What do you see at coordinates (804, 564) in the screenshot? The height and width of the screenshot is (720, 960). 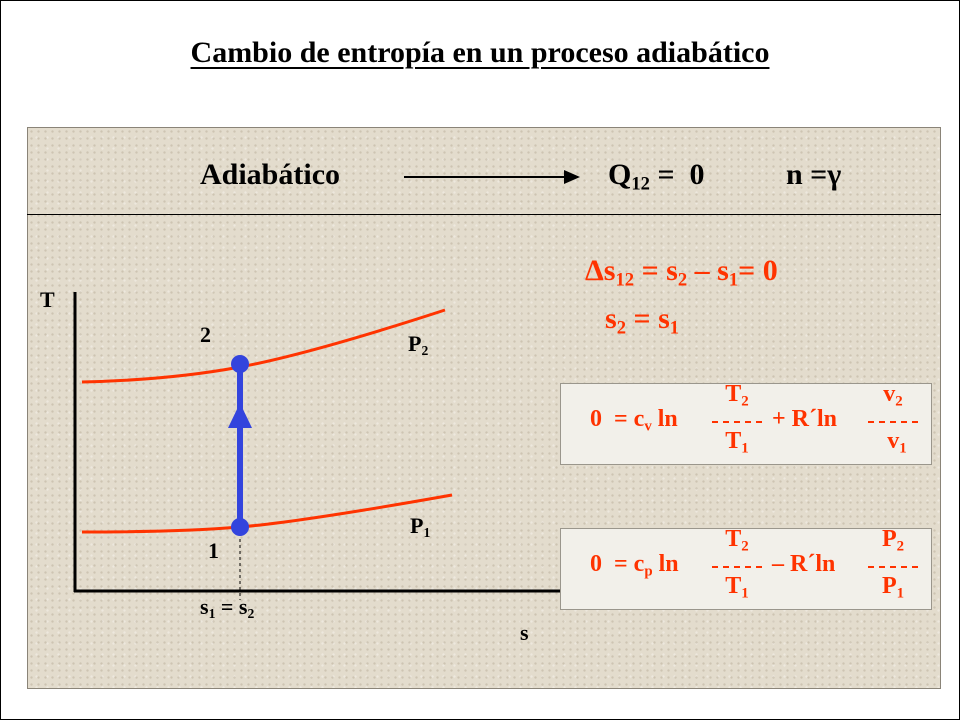 I see `eq2-operator: – R´ln` at bounding box center [804, 564].